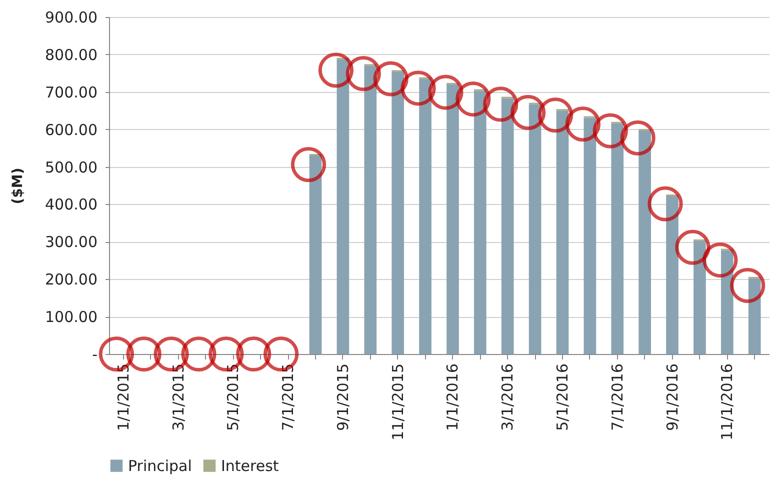 The image size is (774, 479). What do you see at coordinates (18, 186) in the screenshot?
I see `y-axis-title: ($M)` at bounding box center [18, 186].